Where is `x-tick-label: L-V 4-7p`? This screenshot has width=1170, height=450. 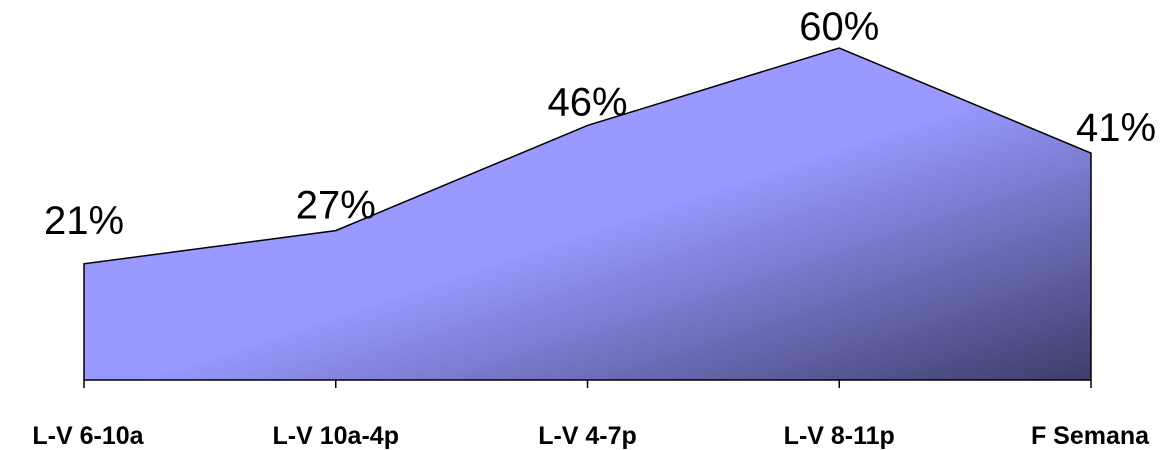 x-tick-label: L-V 4-7p is located at coordinates (587, 436).